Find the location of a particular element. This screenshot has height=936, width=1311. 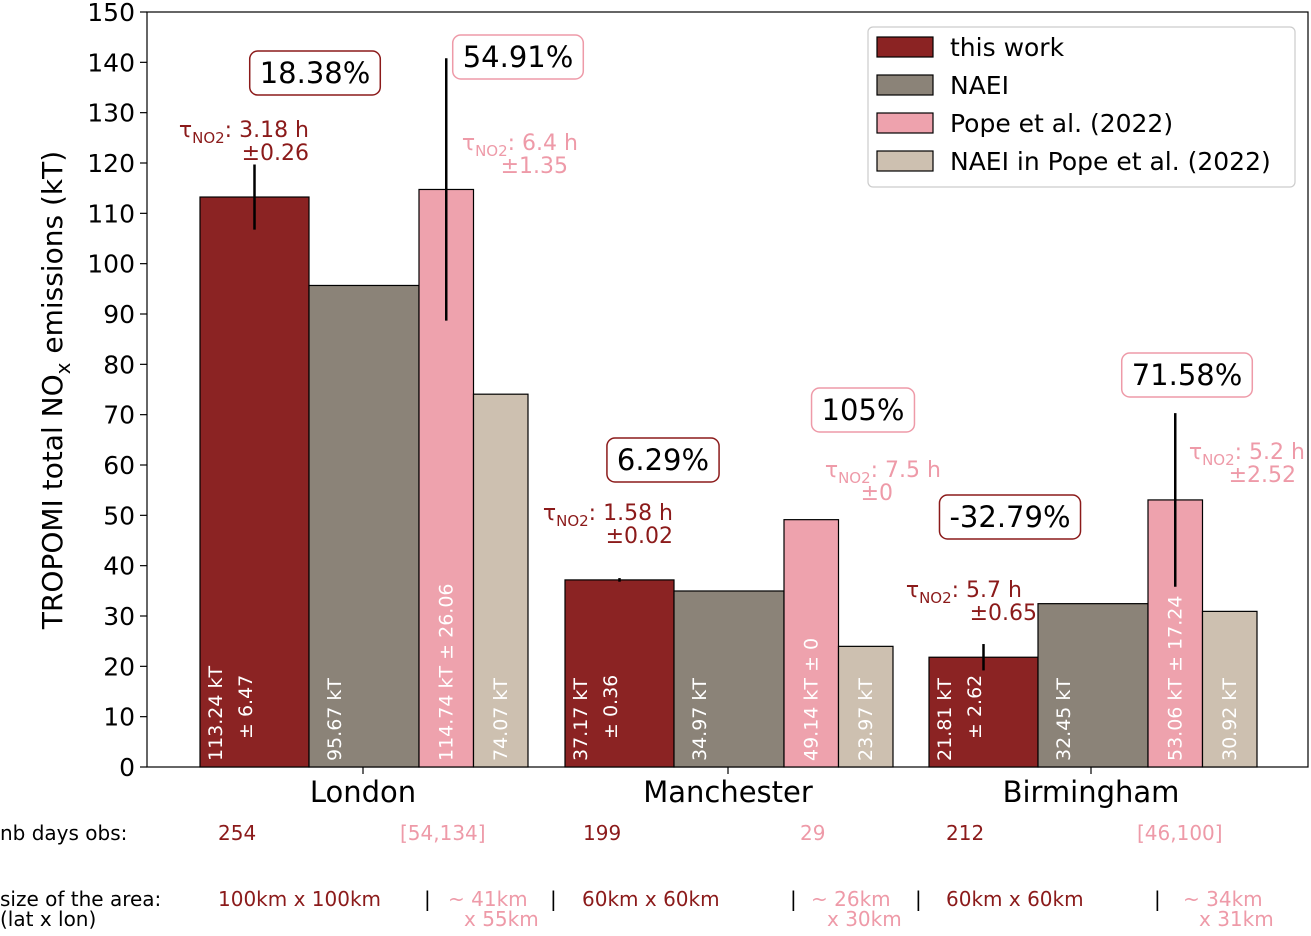

y-tick-label: 70 is located at coordinates (119, 415).